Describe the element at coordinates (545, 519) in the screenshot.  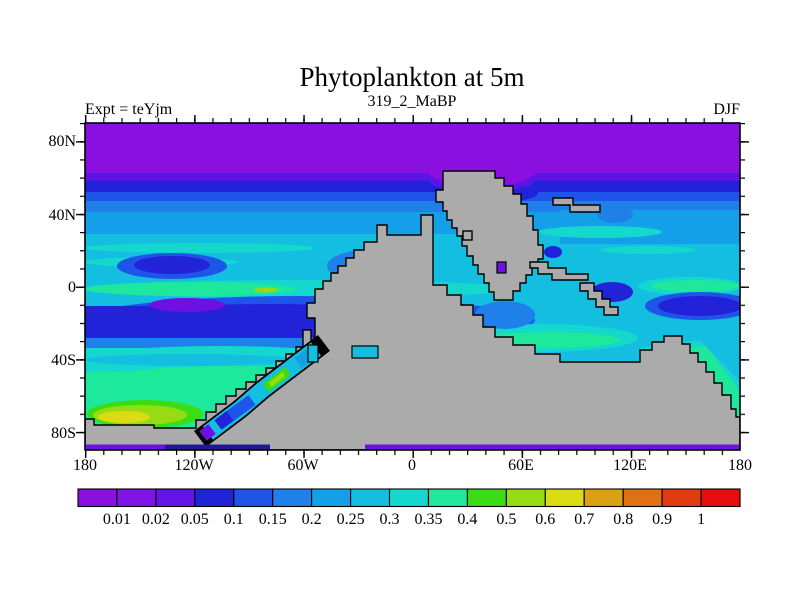
I see `colorbar-label: 0.6` at that location.